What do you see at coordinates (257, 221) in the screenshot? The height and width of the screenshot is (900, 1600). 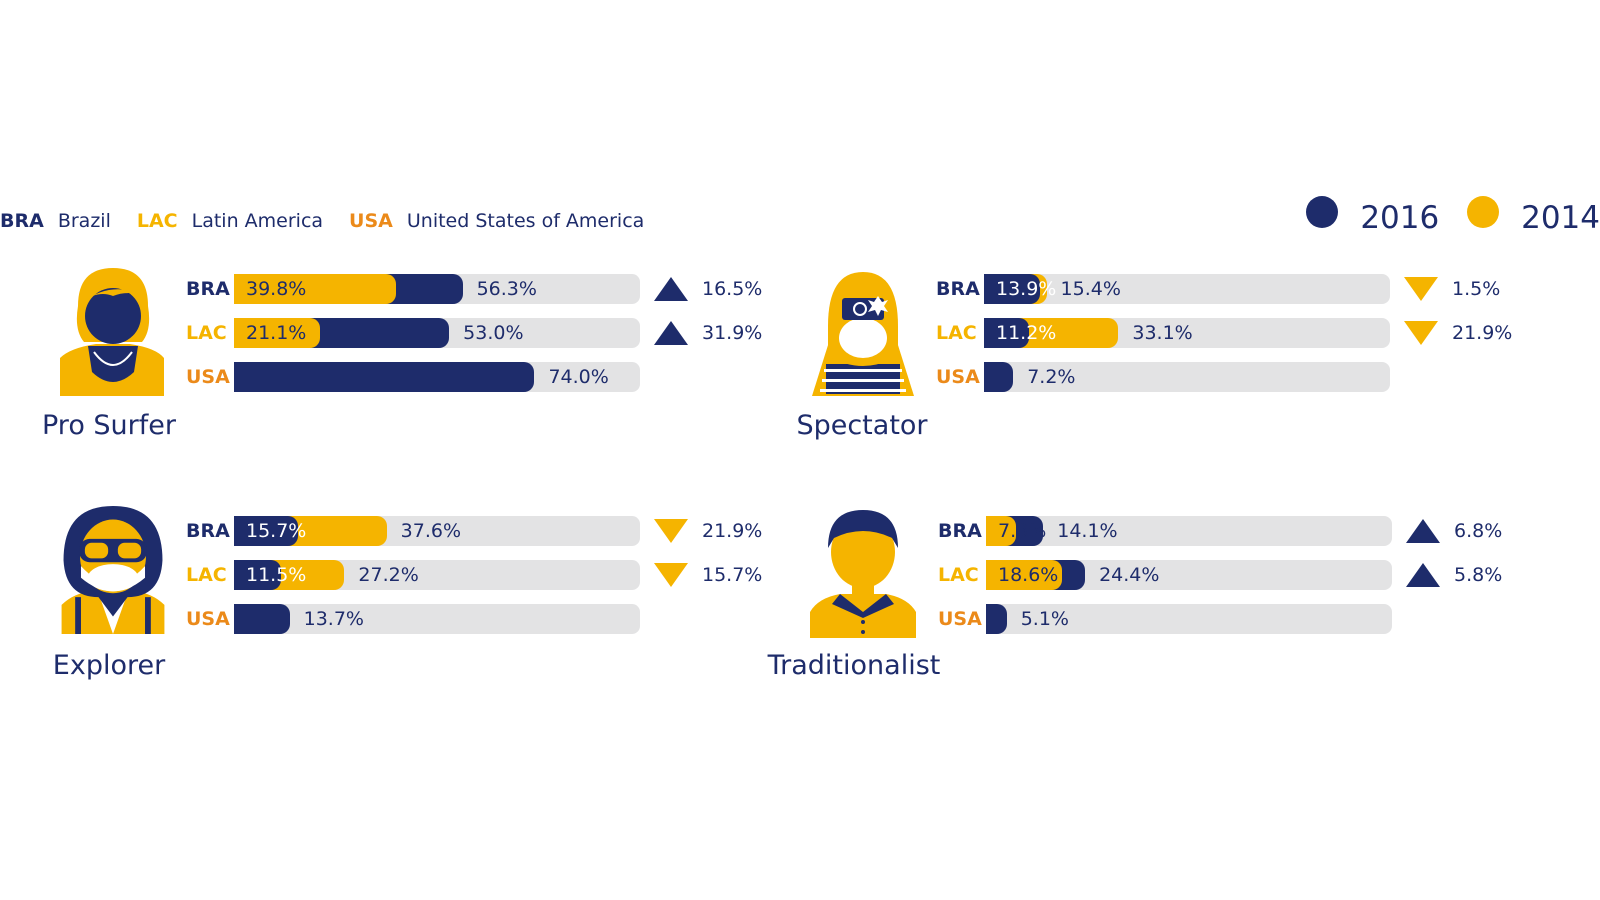 I see `legend-label-lac: Latin America` at bounding box center [257, 221].